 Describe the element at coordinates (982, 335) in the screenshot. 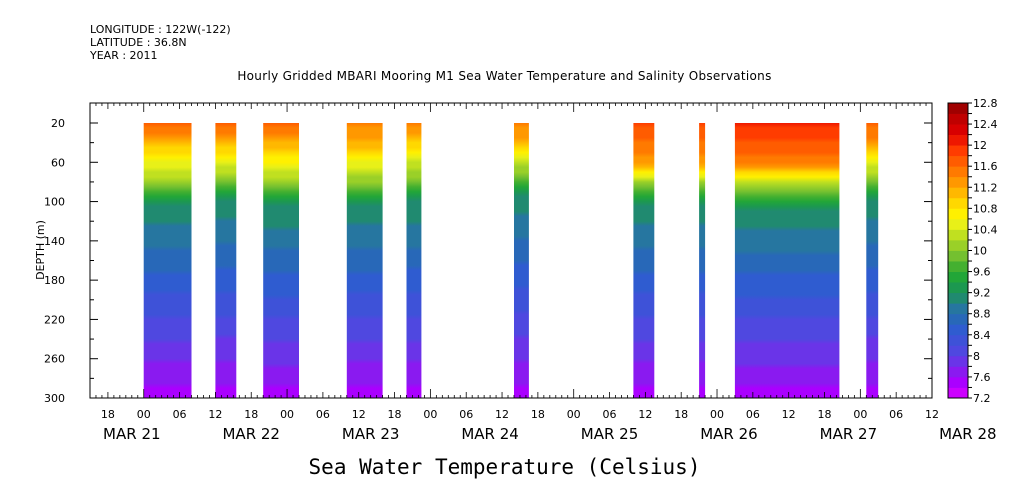

I see `colorbar-label: 8.4` at that location.